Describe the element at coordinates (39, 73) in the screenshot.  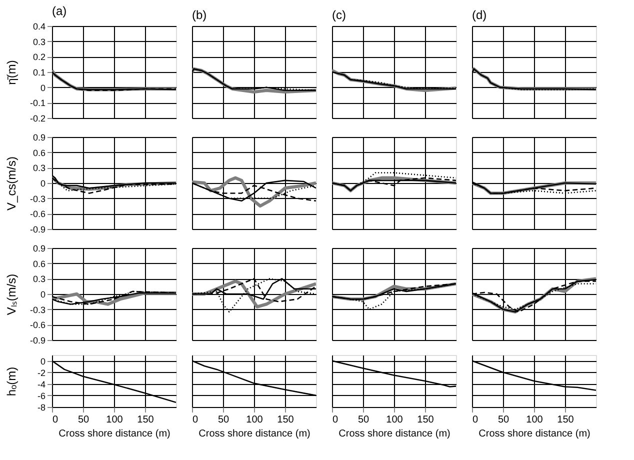
I see `y-tick-label: 0.1` at that location.